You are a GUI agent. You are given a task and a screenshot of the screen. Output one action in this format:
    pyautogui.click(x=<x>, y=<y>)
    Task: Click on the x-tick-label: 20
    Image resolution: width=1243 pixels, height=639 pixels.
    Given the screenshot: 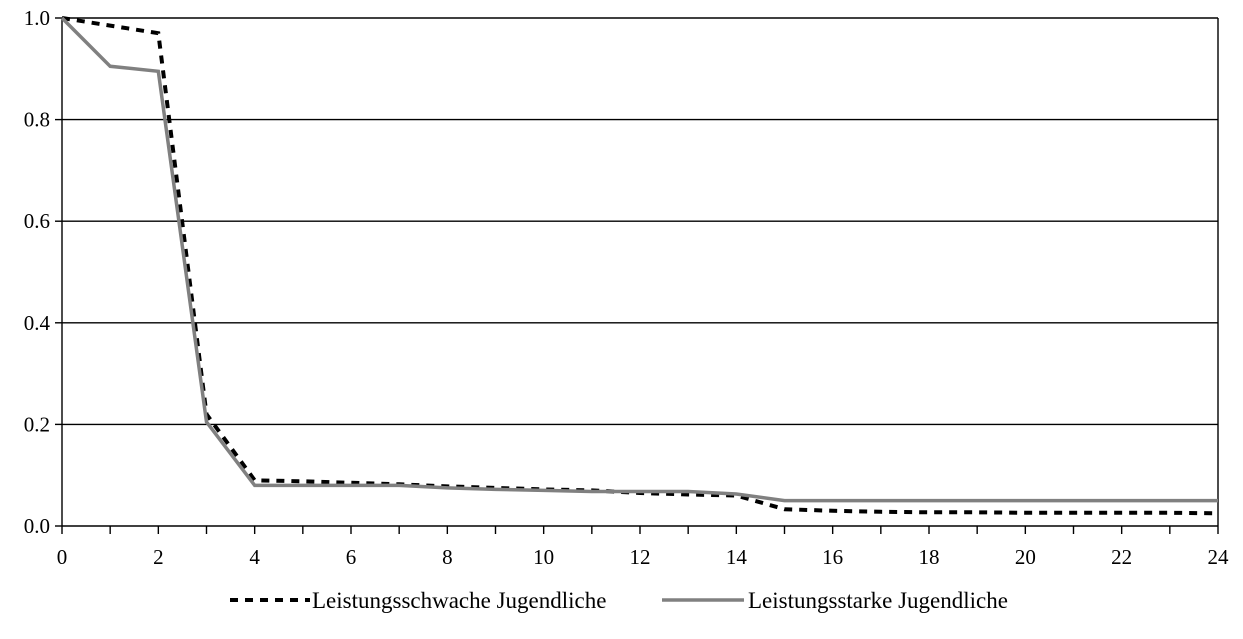 What is the action you would take?
    pyautogui.click(x=1025, y=557)
    